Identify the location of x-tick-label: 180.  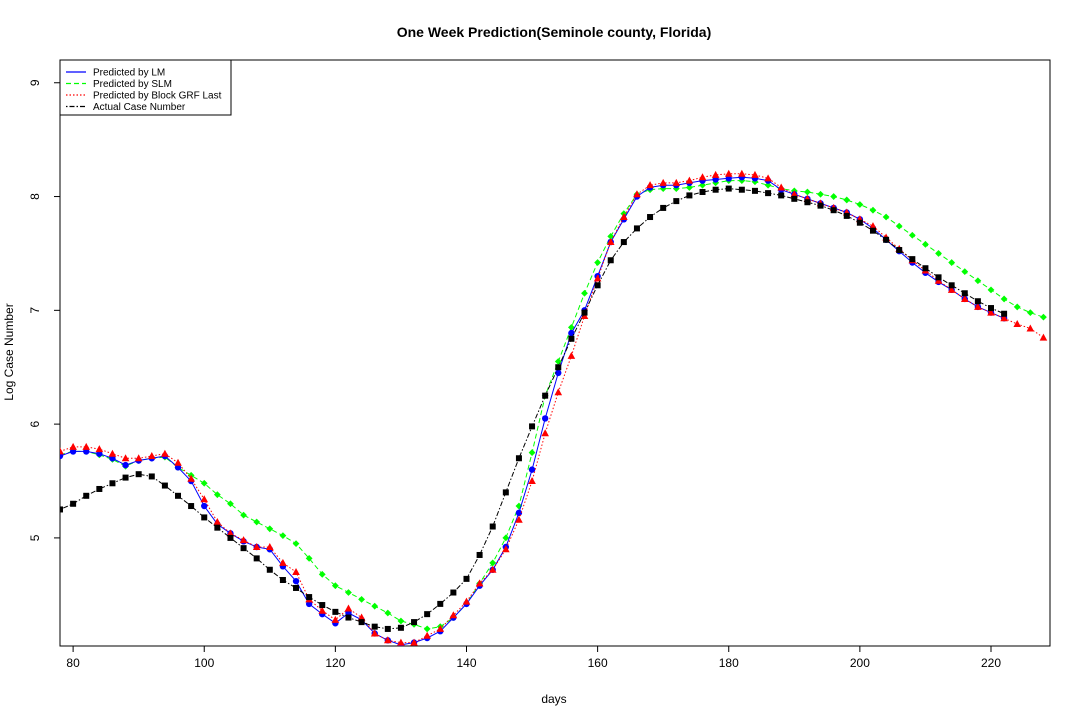
(729, 663).